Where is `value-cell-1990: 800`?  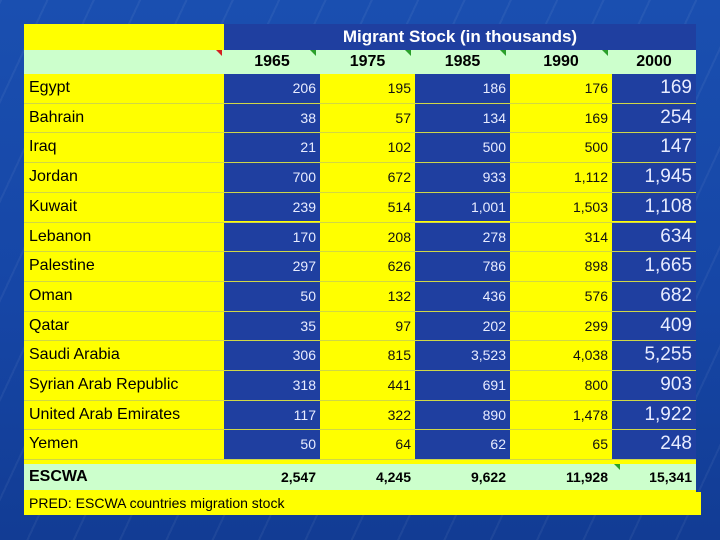 value-cell-1990: 800 is located at coordinates (561, 385).